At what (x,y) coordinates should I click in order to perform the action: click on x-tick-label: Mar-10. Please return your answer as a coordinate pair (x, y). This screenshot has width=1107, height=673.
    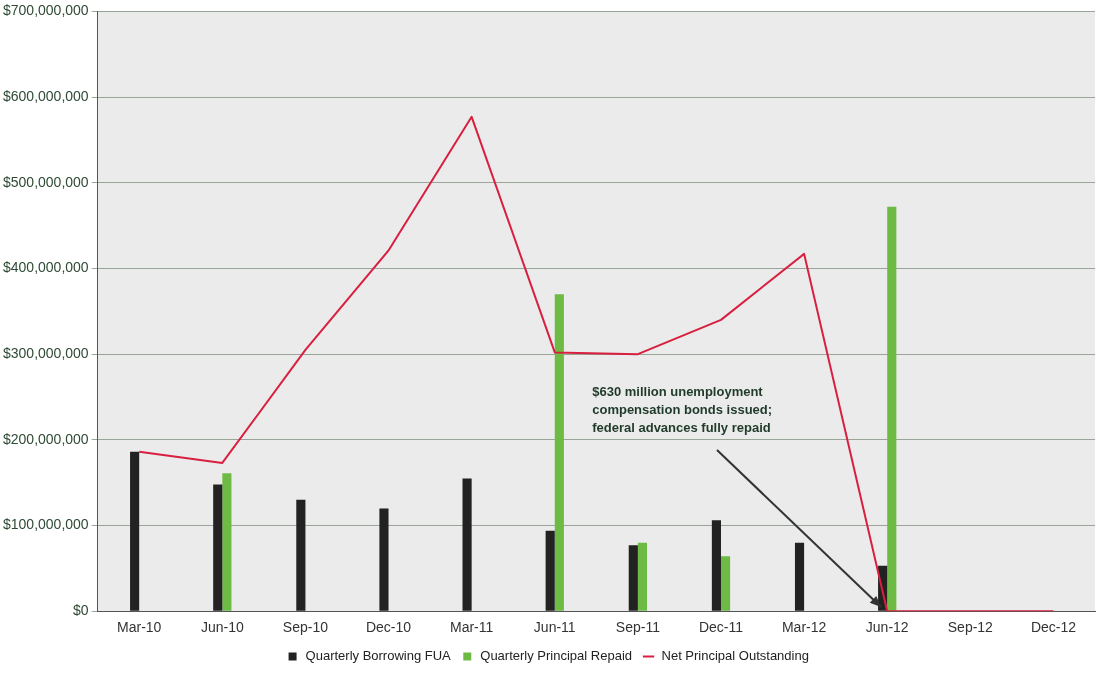
    Looking at the image, I should click on (139, 627).